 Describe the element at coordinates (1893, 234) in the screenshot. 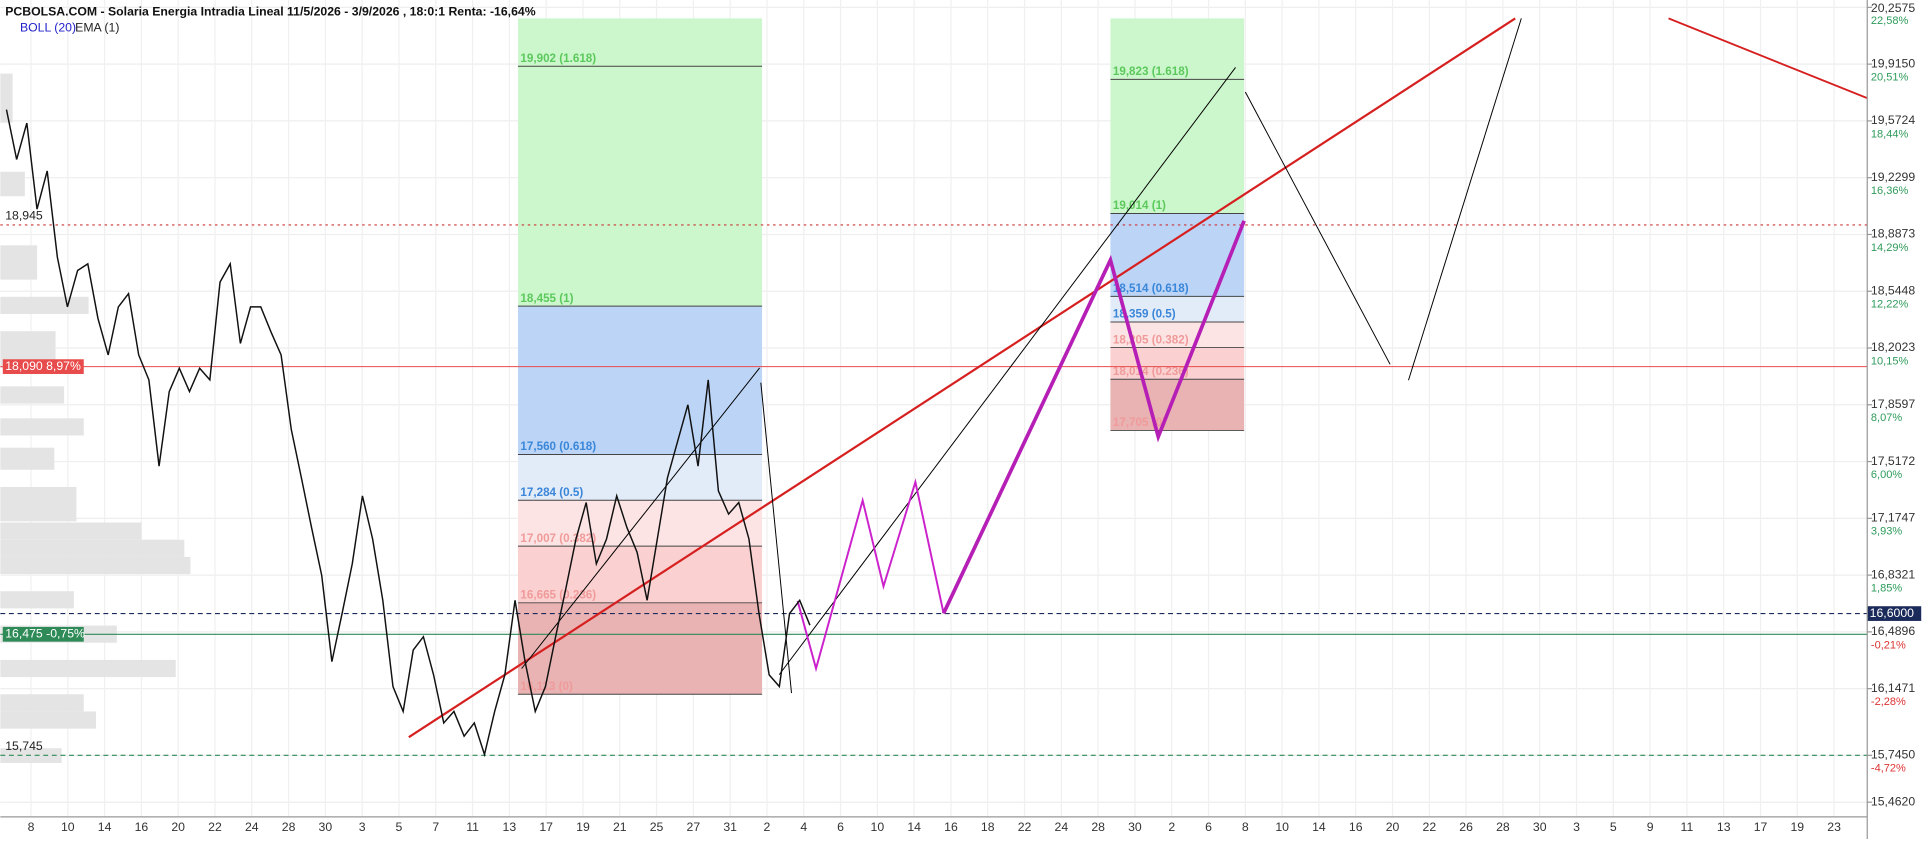

I see `y-tick-label: 18,8873` at that location.